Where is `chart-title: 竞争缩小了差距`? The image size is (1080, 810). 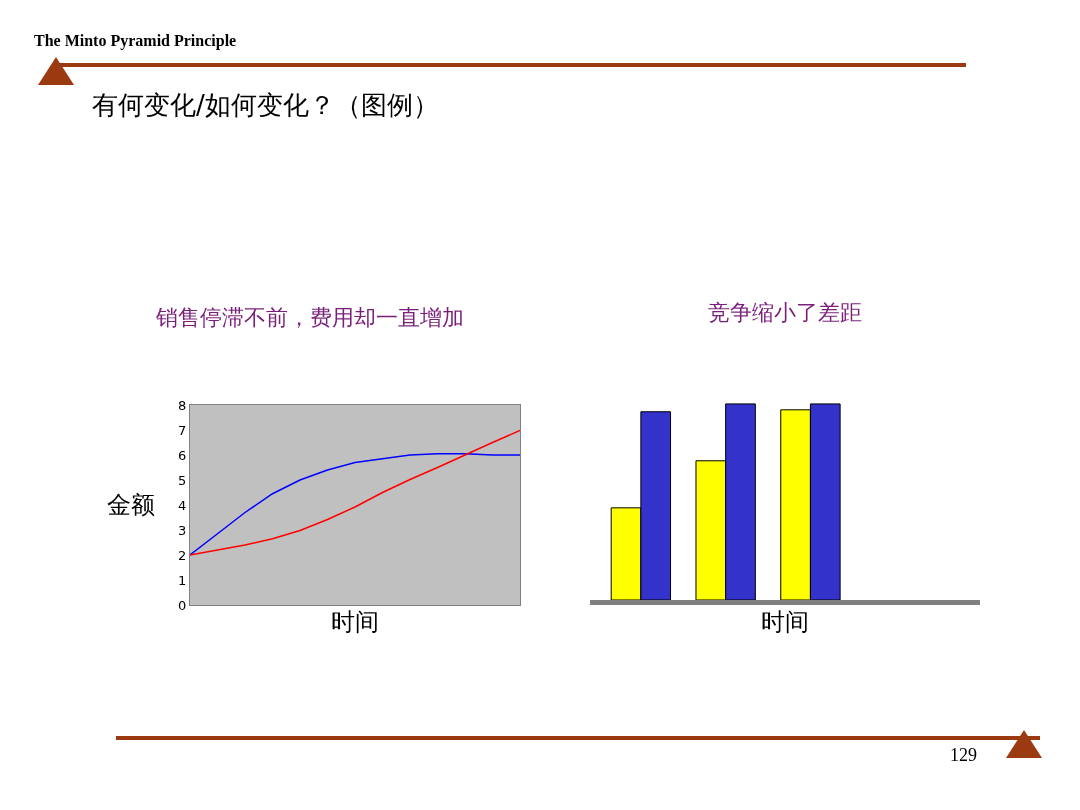 chart-title: 竞争缩小了差距 is located at coordinates (785, 313).